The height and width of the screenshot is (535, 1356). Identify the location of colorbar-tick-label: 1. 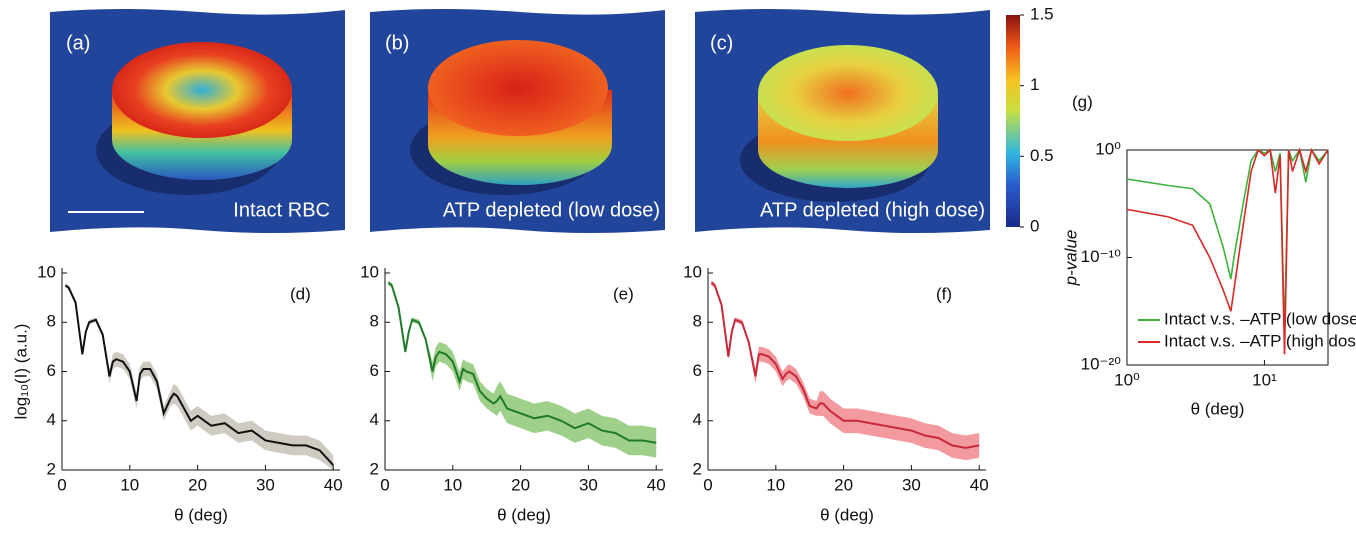
(1034, 84).